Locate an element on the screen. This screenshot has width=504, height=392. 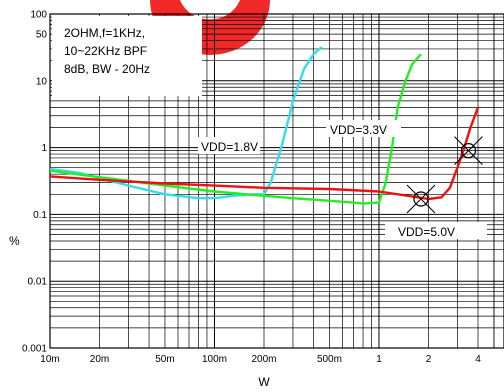
label-vdd-3.3: VDD=3.3V is located at coordinates (363, 128).